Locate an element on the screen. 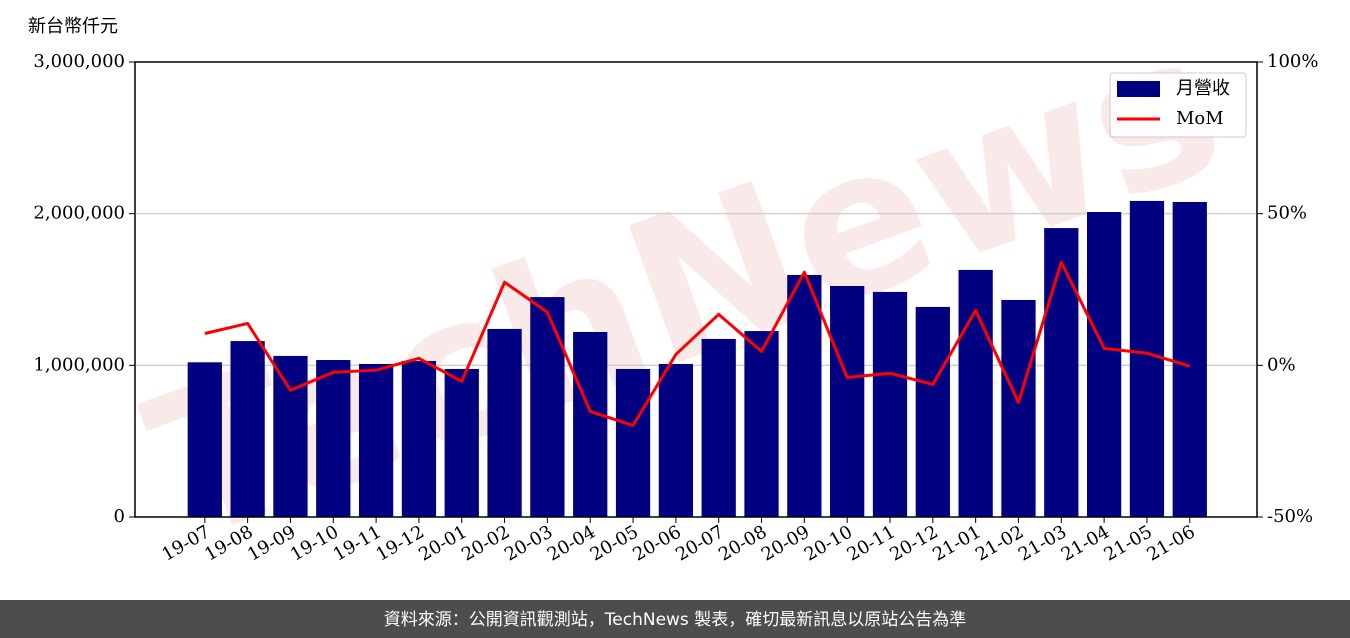  legend-label: MoM is located at coordinates (1200, 118).